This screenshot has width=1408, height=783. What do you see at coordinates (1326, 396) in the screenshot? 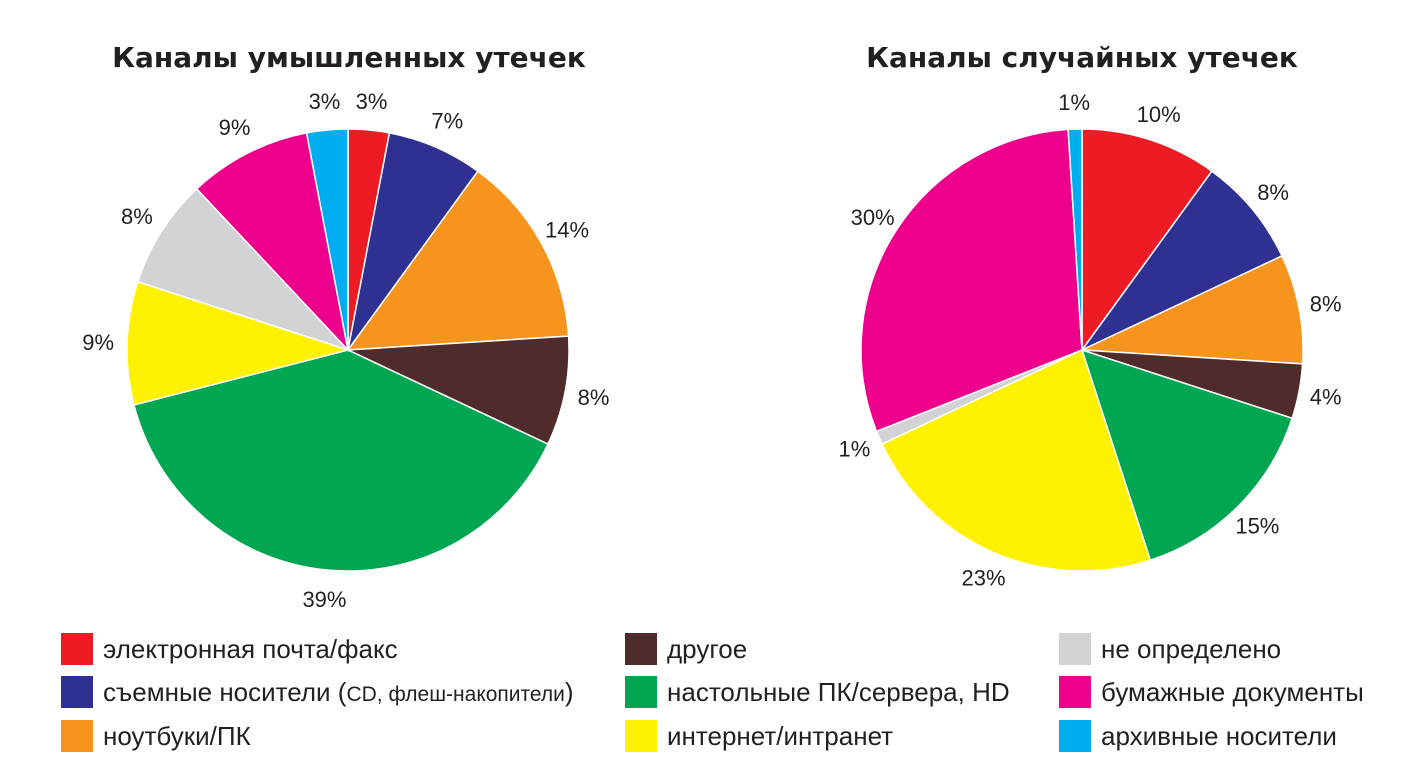
I see `pie-label-accidental-other: 4%` at bounding box center [1326, 396].